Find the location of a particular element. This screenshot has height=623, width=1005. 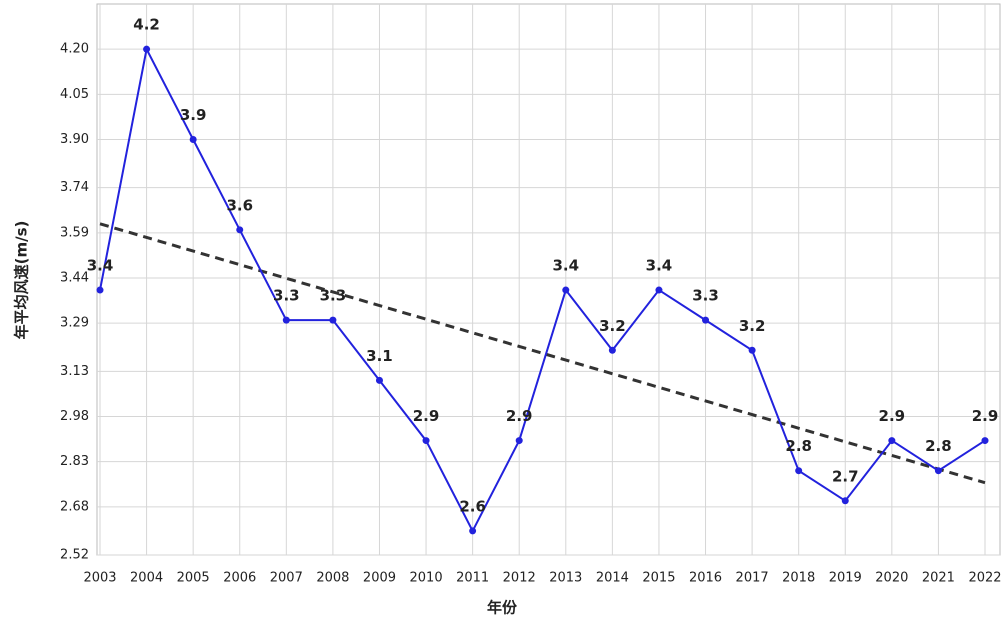

data-label: 4.2 is located at coordinates (146, 25).